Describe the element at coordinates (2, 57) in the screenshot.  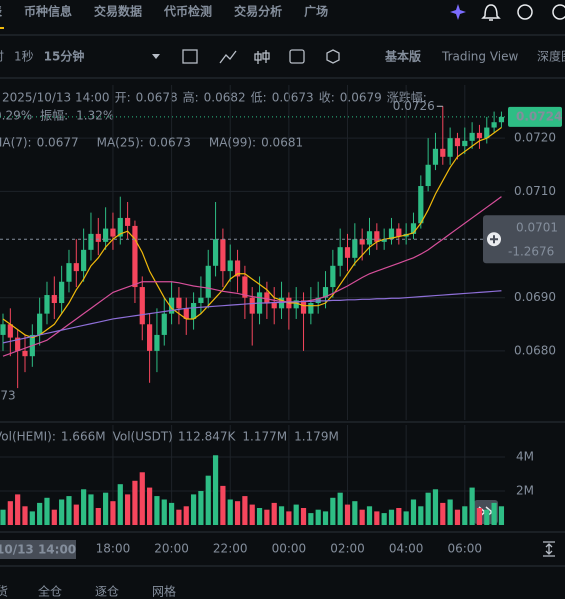
I see `interval: 时` at that location.